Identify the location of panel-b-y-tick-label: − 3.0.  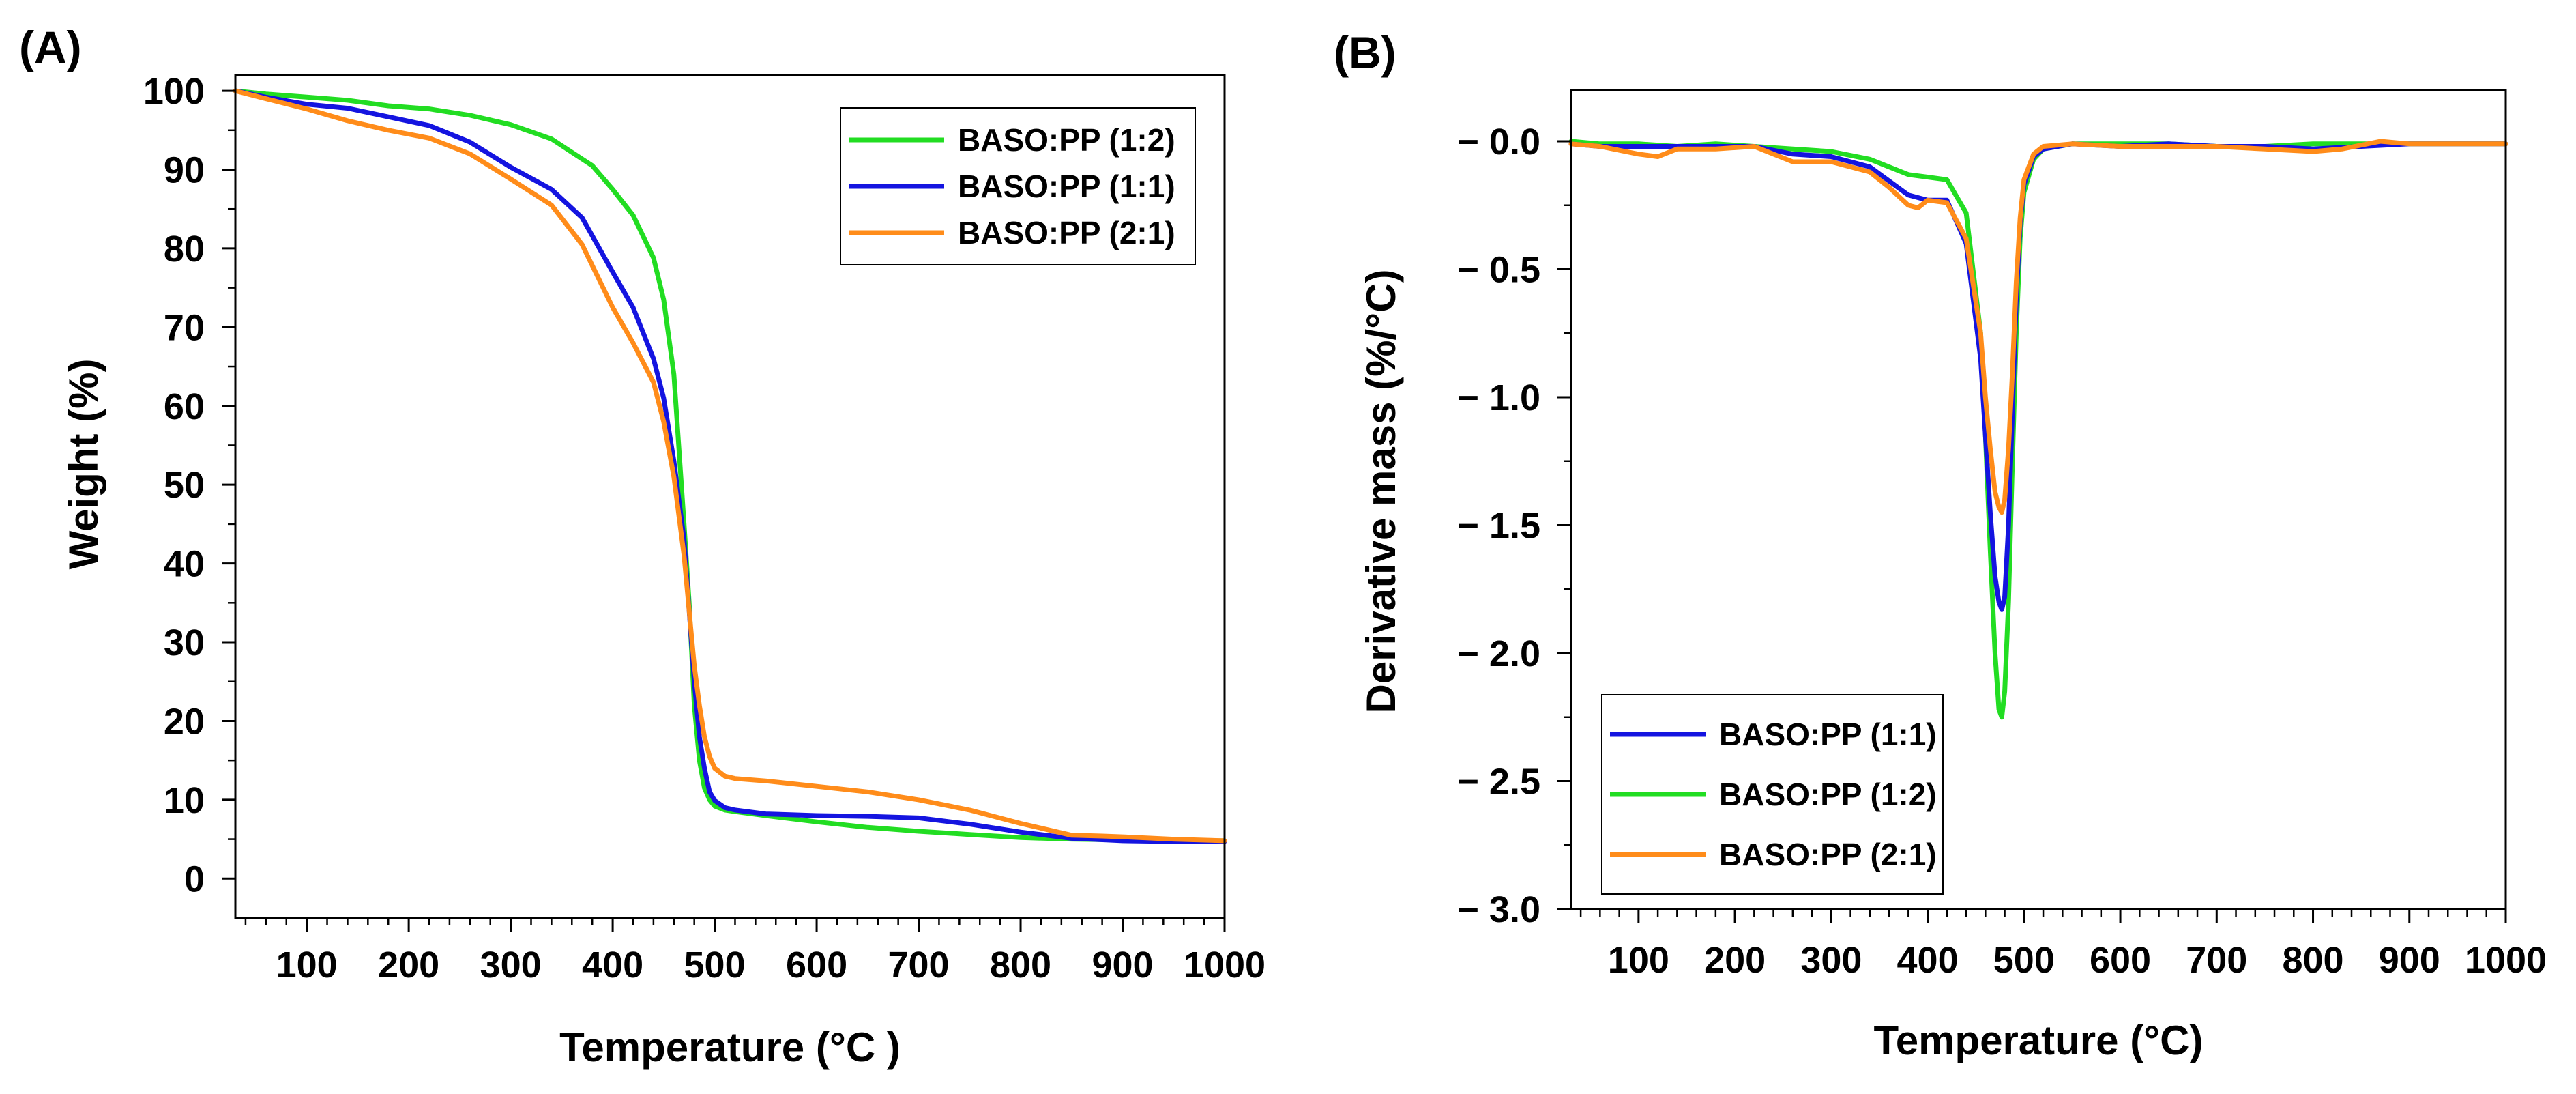
(1498, 909).